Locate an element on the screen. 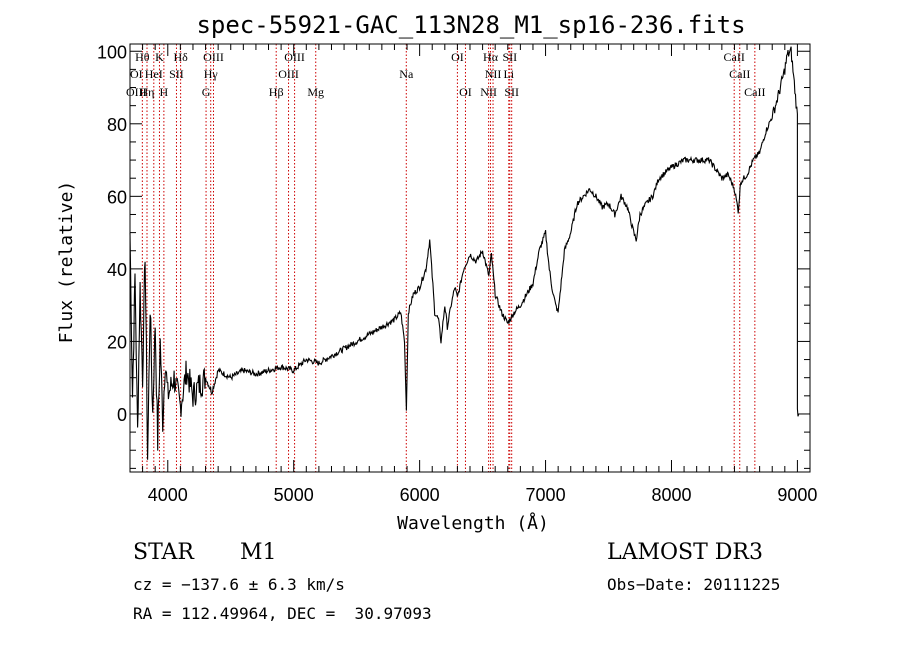 The width and height of the screenshot is (900, 649). y-tick-label: 20 is located at coordinates (117, 342).